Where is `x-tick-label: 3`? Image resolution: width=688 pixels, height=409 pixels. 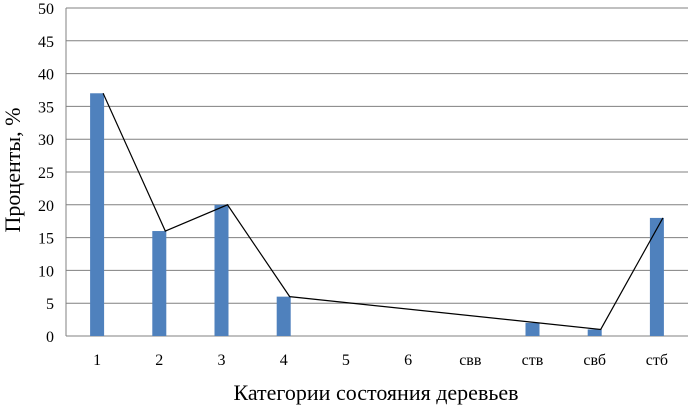 x-tick-label: 3 is located at coordinates (222, 360).